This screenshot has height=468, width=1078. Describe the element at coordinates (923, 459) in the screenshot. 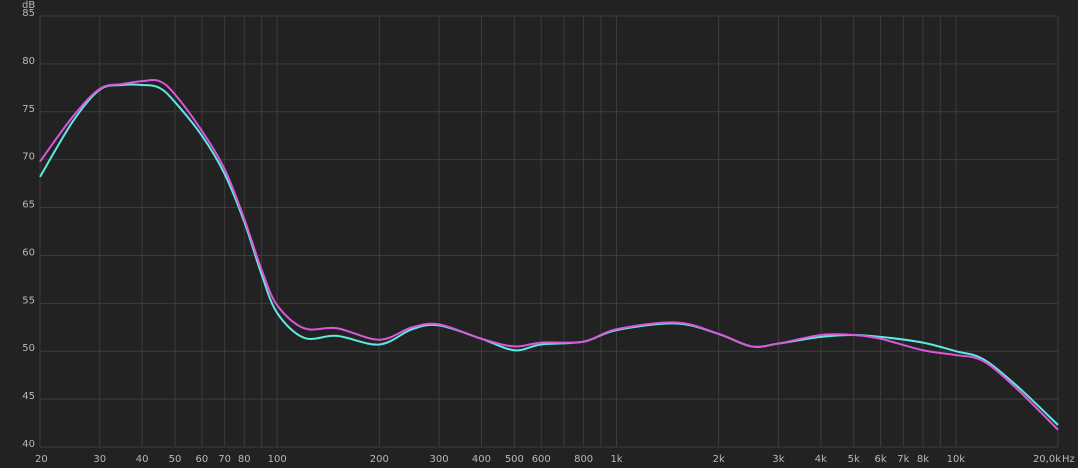

I see `x-tick-label: 8k` at that location.